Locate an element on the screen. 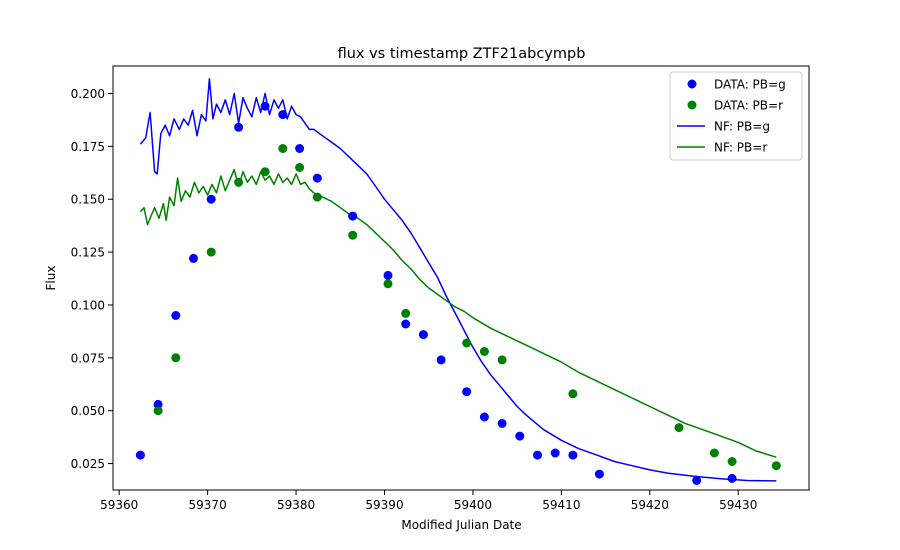 Image resolution: width=900 pixels, height=550 pixels. y-tick-label: 0.075 is located at coordinates (88, 358).